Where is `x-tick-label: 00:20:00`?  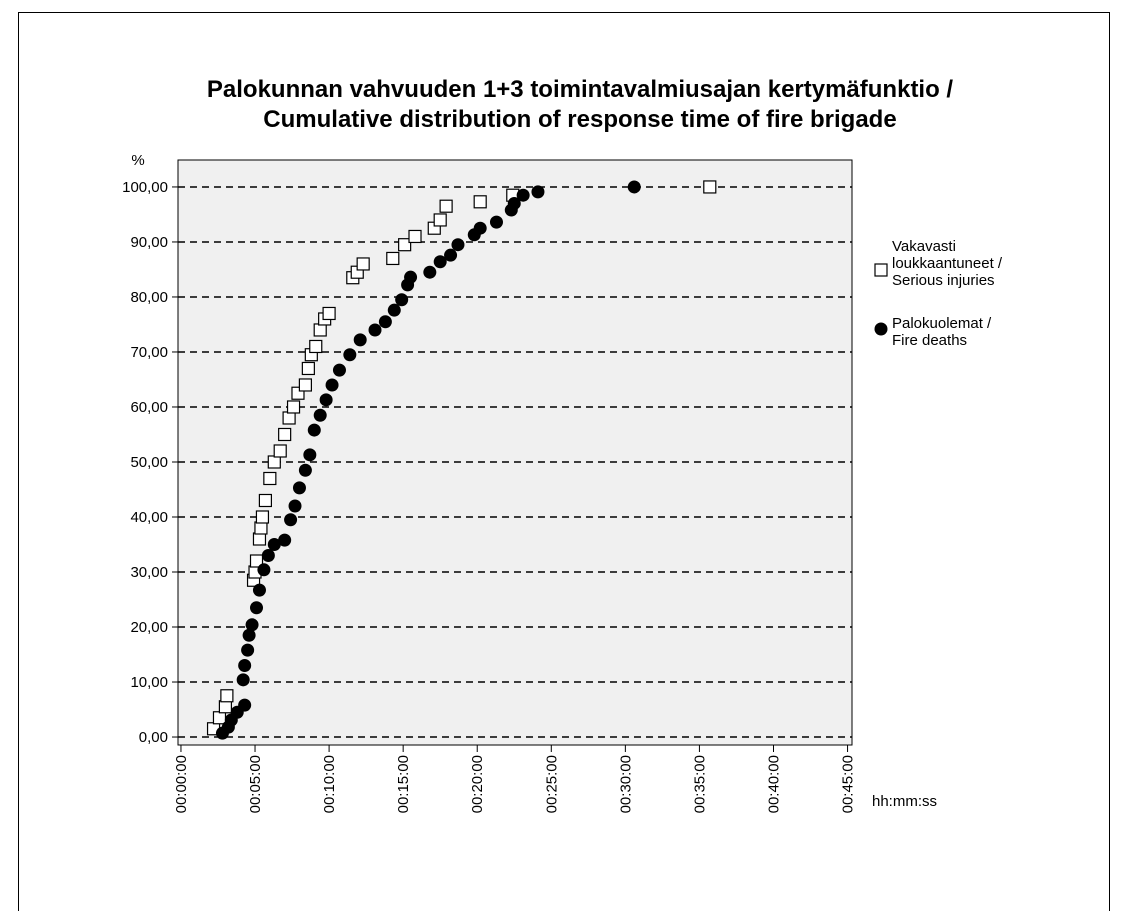 x-tick-label: 00:20:00 is located at coordinates (477, 784).